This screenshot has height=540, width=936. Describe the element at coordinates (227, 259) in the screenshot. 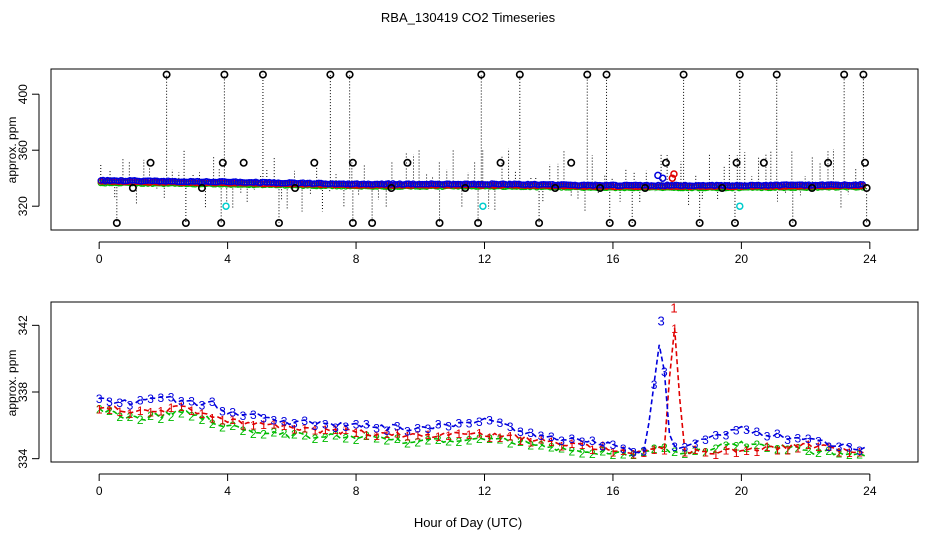

I see `top-x-tick-label: 4` at that location.